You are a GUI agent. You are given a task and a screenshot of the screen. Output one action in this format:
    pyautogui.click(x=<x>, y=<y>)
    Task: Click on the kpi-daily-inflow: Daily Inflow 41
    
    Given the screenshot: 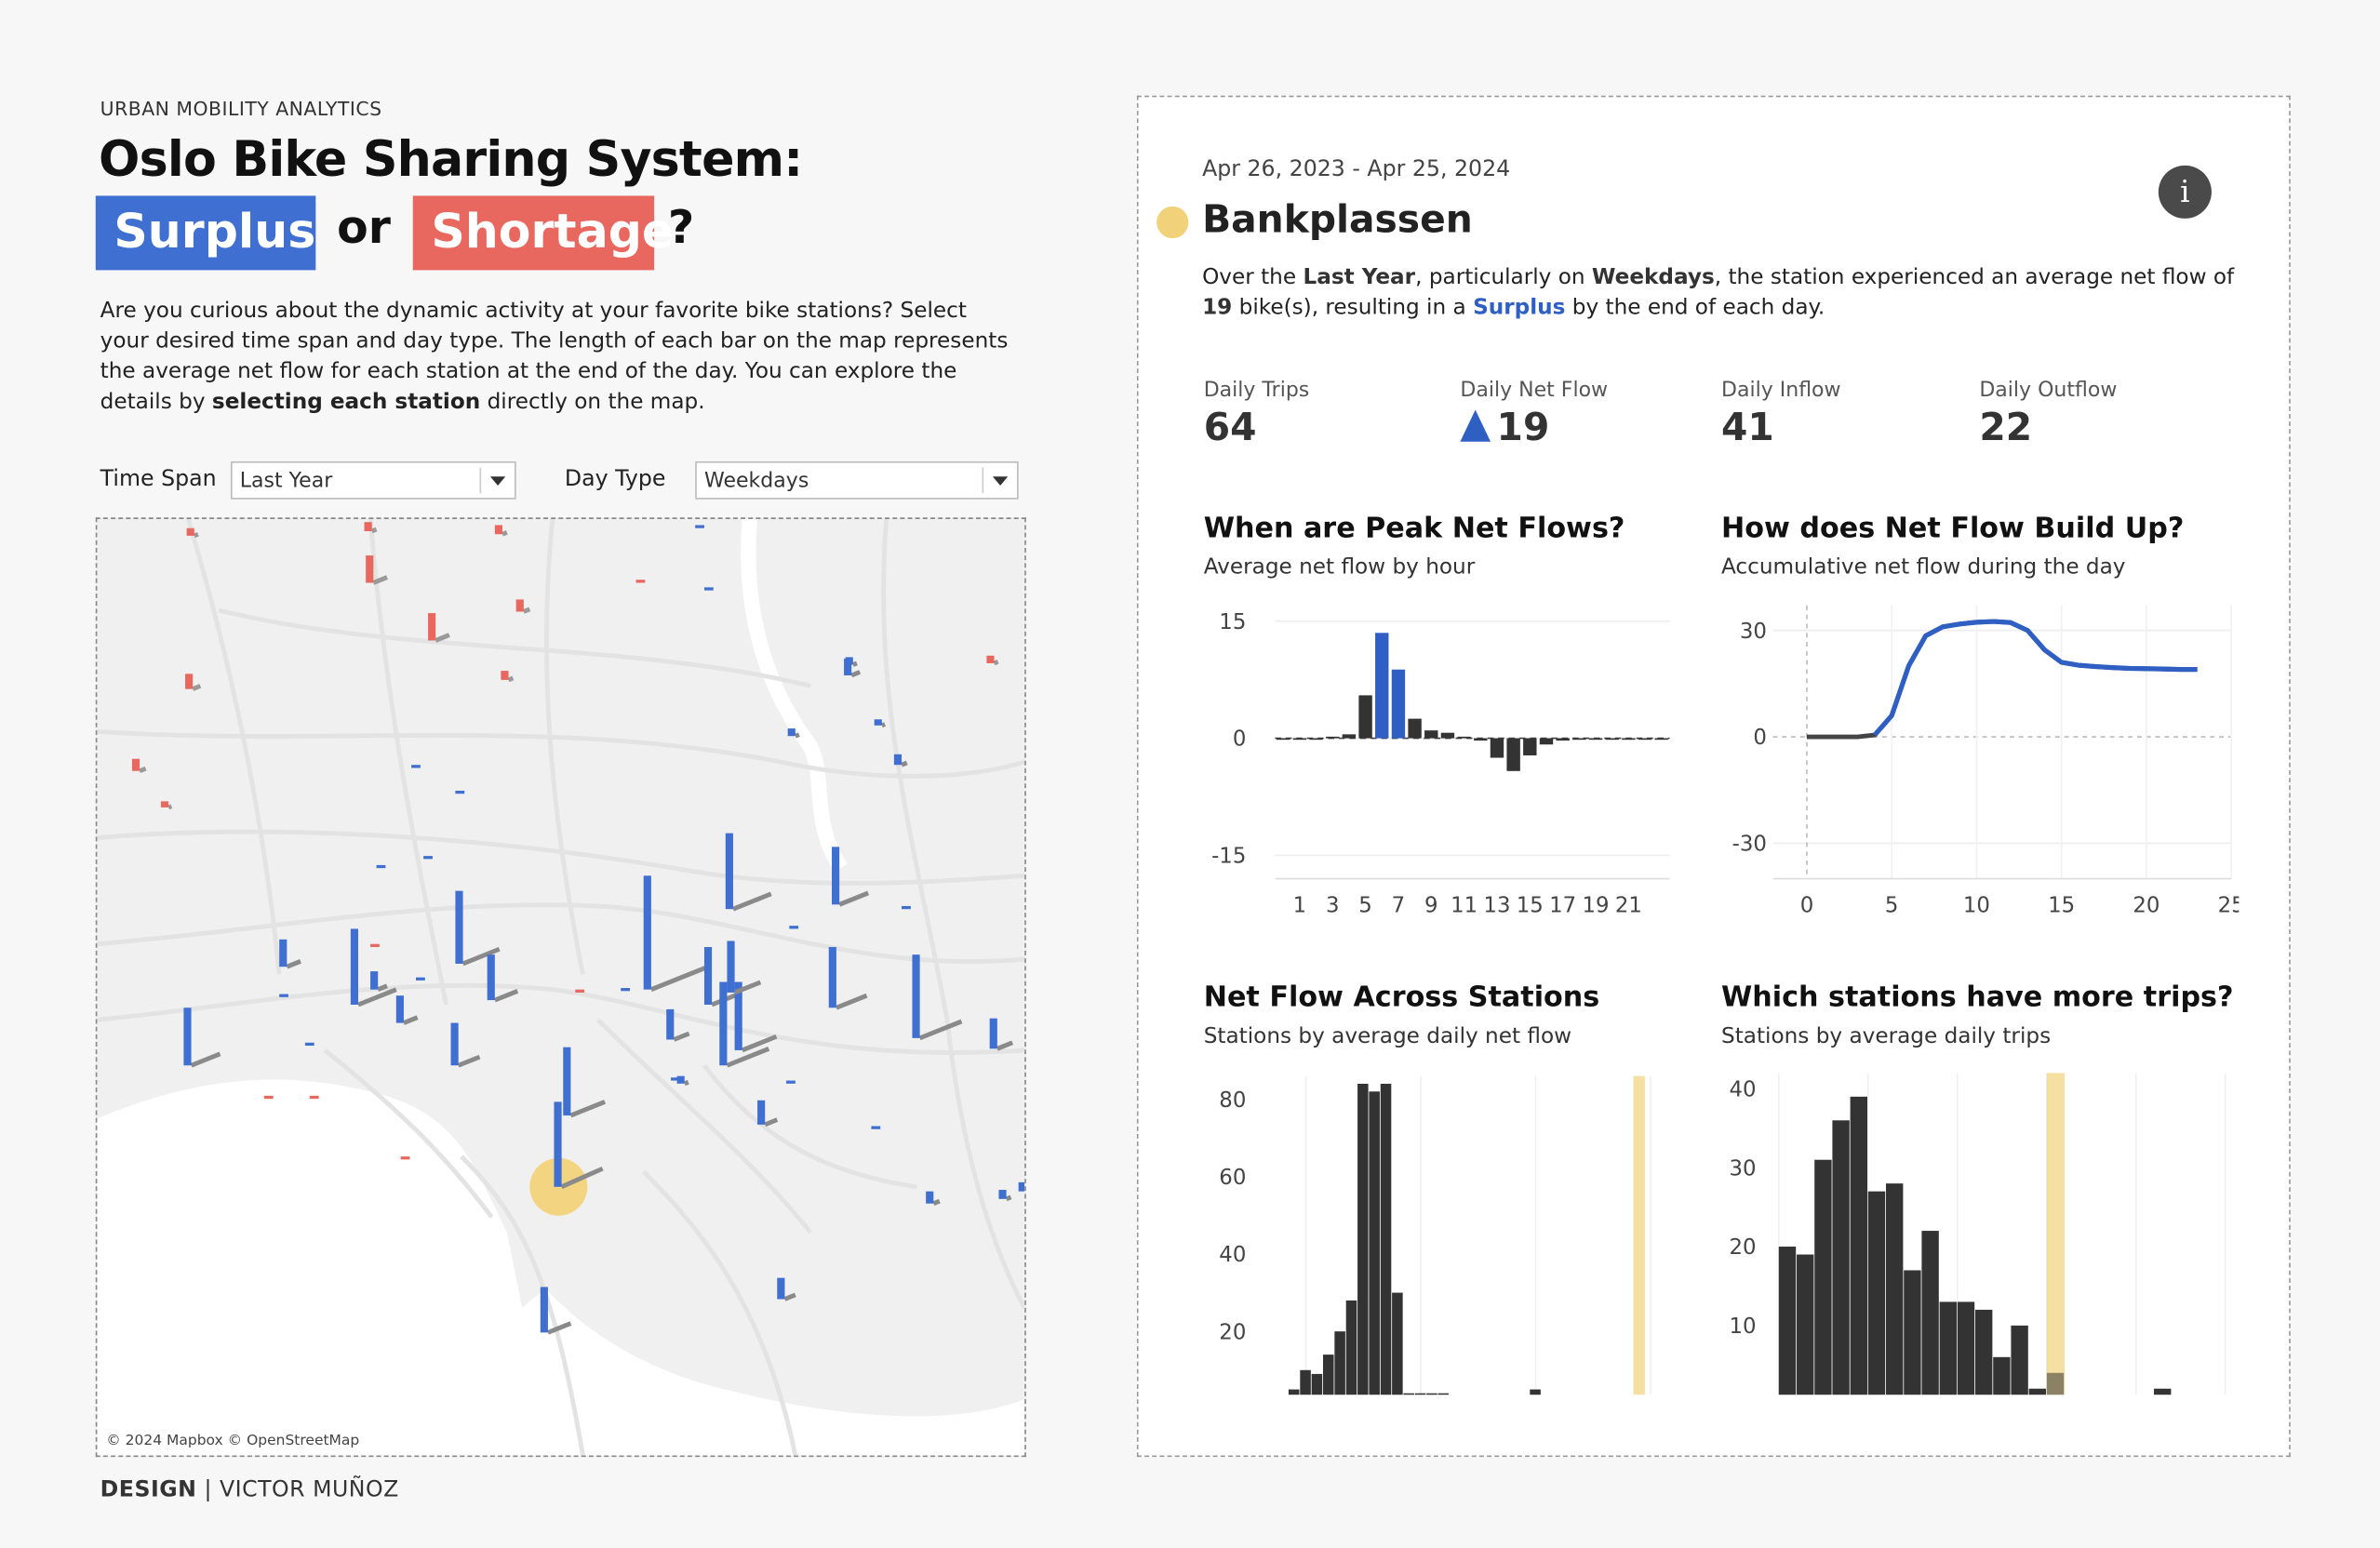 What is the action you would take?
    pyautogui.click(x=1781, y=413)
    